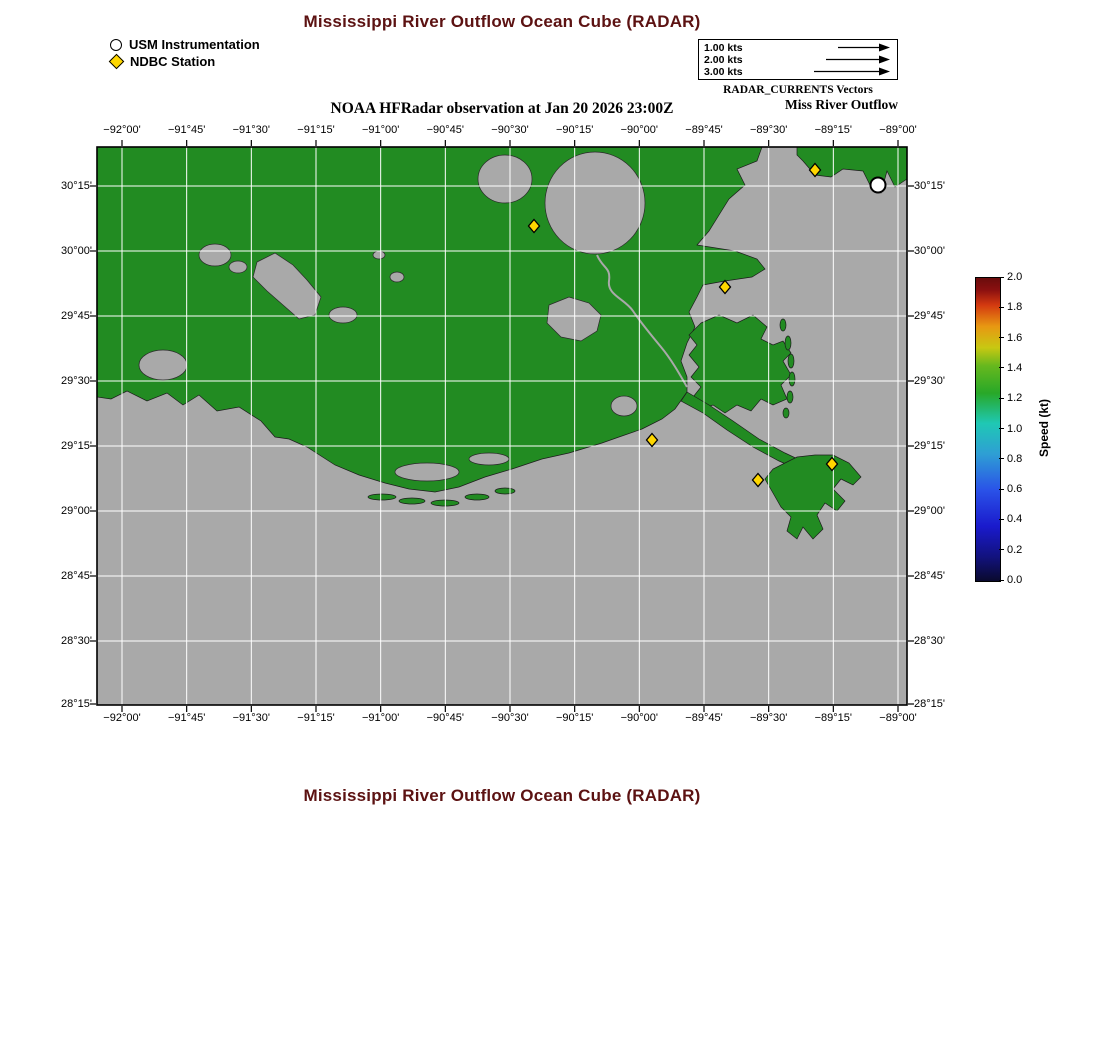 Image resolution: width=1100 pixels, height=1050 pixels. I want to click on legend-item-ndbc: NDBC Station, so click(184, 61).